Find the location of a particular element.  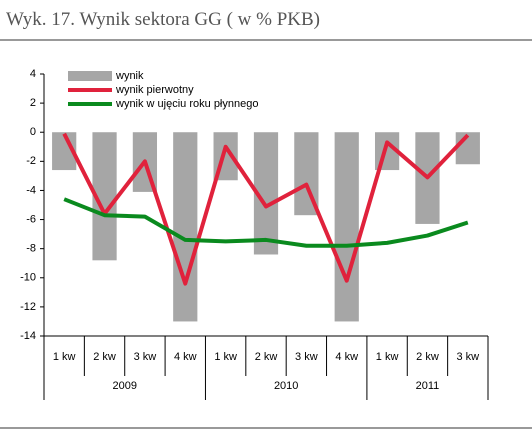

line is located at coordinates (266, 222).